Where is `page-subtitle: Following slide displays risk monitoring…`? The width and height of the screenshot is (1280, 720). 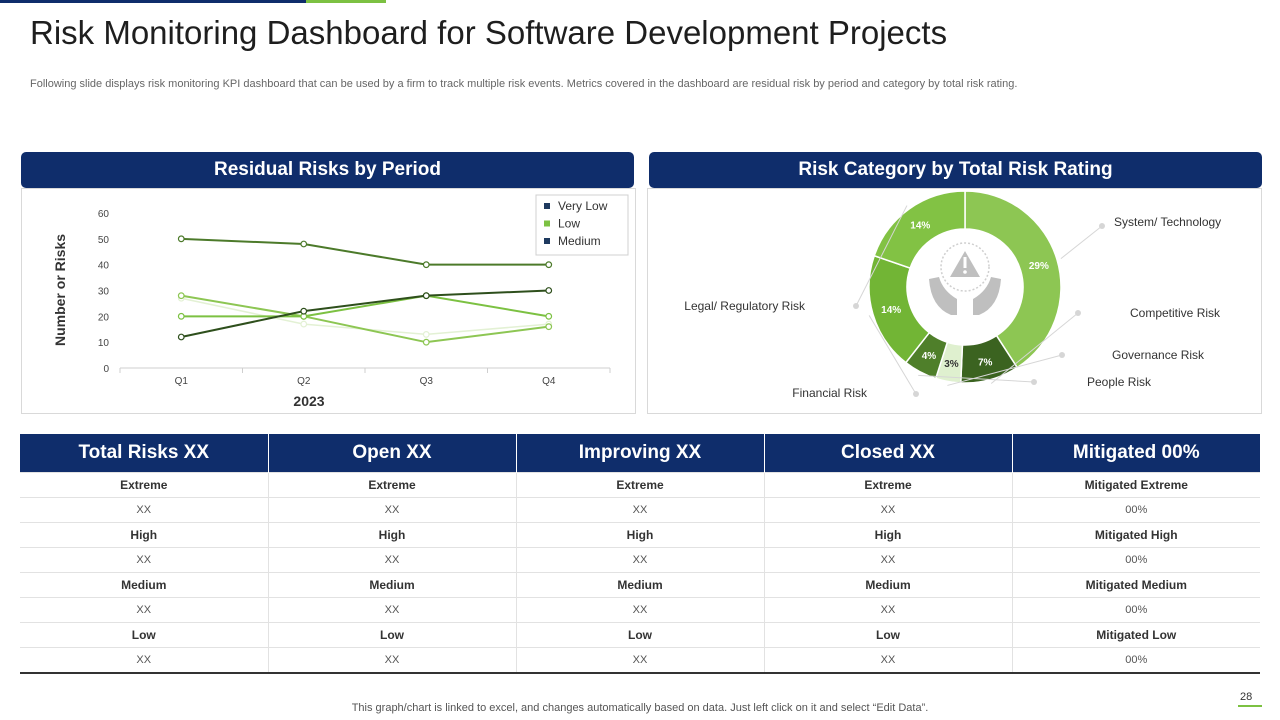 page-subtitle: Following slide displays risk monitoring… is located at coordinates (524, 84).